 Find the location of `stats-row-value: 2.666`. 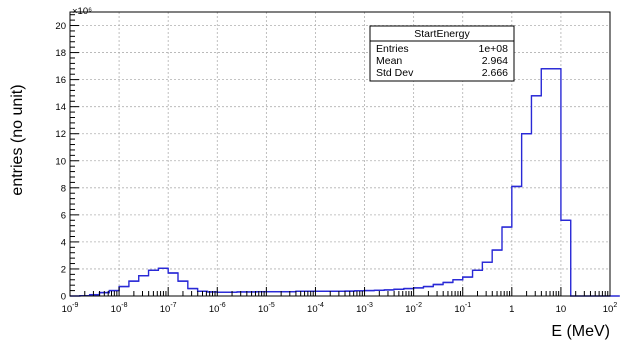

stats-row-value: 2.666 is located at coordinates (495, 73).